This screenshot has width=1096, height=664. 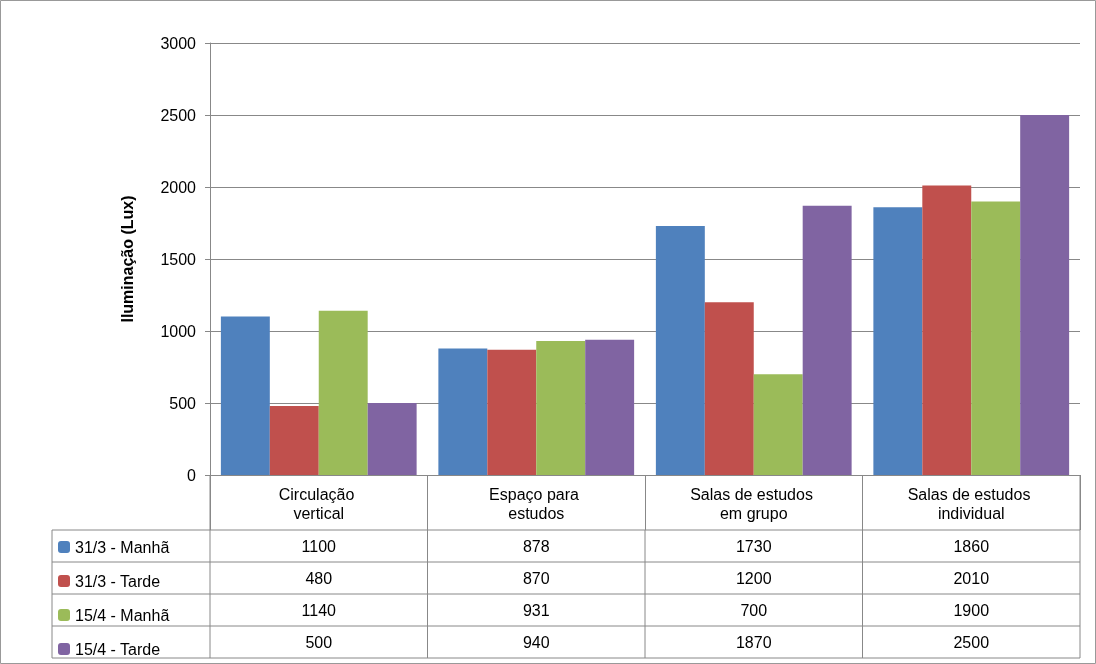 What do you see at coordinates (118, 581) in the screenshot?
I see `legend-label: 31/3 - Tarde` at bounding box center [118, 581].